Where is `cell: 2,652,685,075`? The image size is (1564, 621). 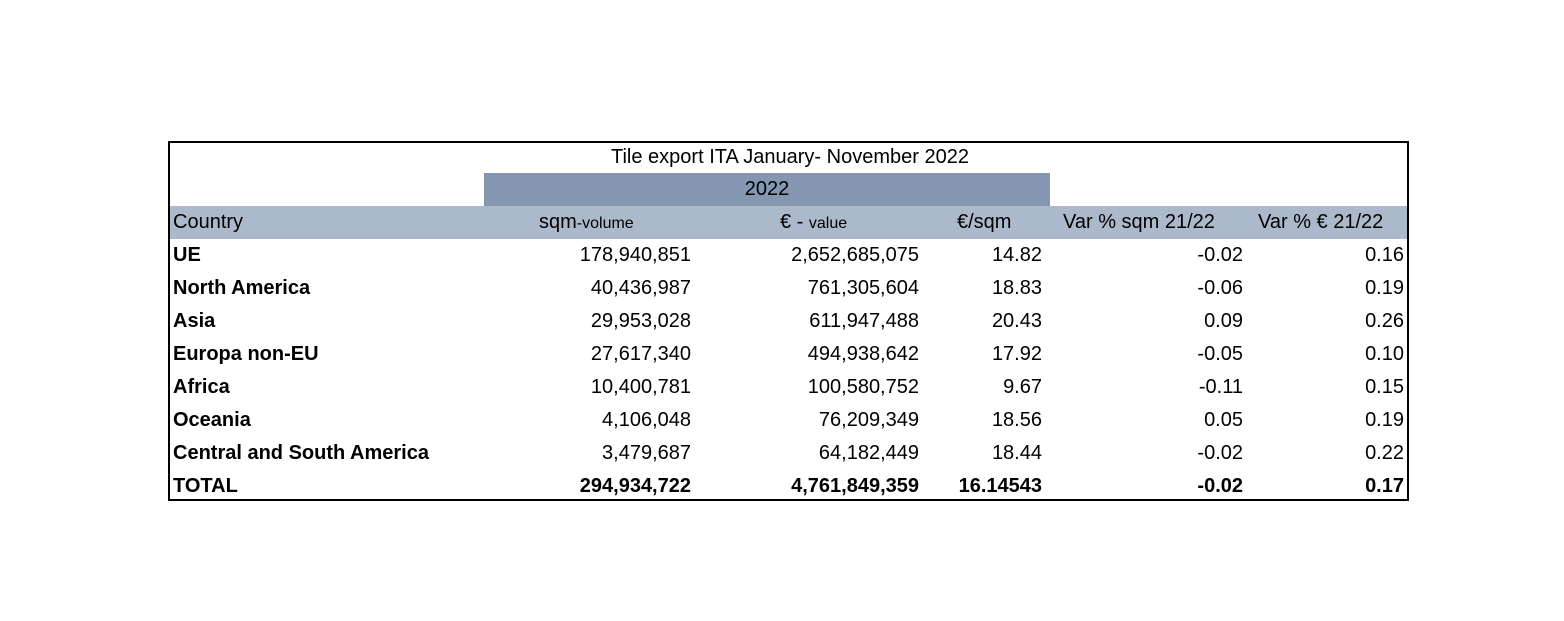
cell: 2,652,685,075 is located at coordinates (855, 255).